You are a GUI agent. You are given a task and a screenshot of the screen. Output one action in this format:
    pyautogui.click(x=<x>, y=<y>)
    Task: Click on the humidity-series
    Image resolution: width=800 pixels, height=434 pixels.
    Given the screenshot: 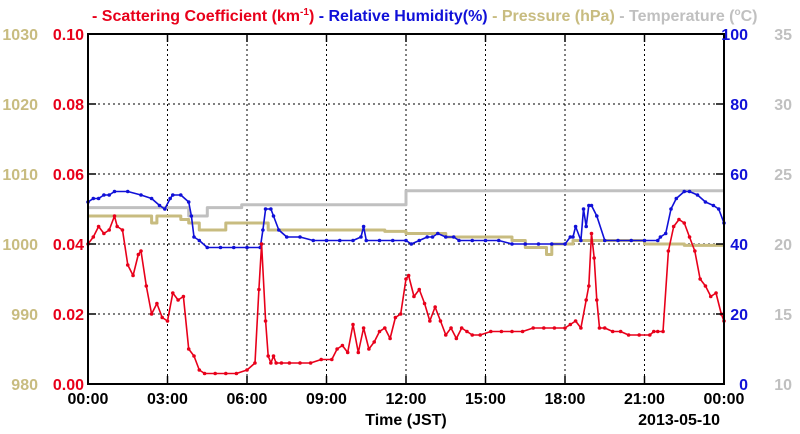 What is the action you would take?
    pyautogui.click(x=406, y=219)
    